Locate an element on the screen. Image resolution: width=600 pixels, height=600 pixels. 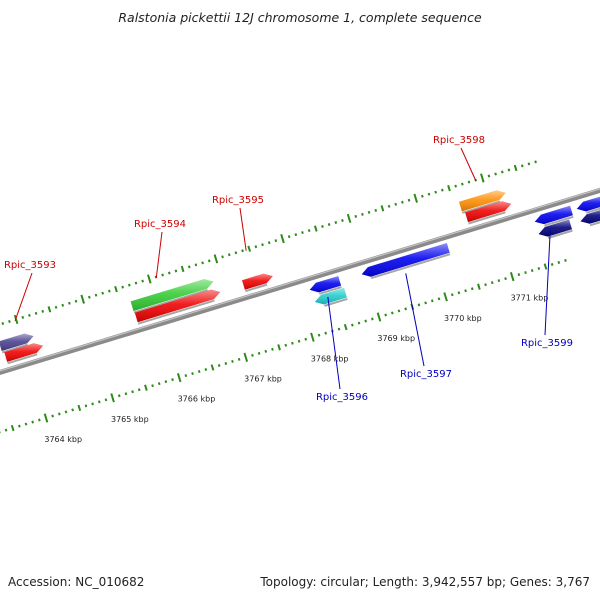
scale-label: 3768 kbp is located at coordinates (330, 358).